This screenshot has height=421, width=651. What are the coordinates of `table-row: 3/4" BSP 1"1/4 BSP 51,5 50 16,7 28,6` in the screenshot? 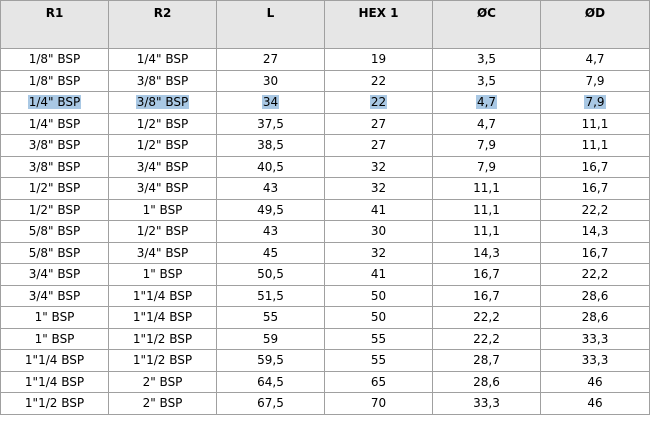 It's located at (325, 295).